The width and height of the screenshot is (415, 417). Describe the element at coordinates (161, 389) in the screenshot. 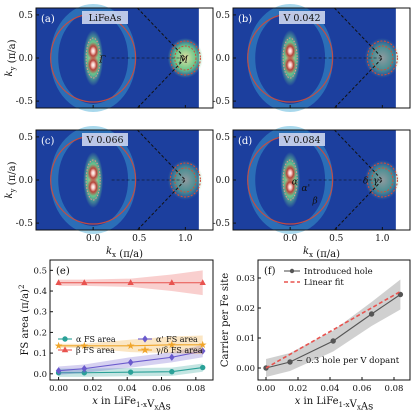

I see `x-tick-label: 0.06` at that location.